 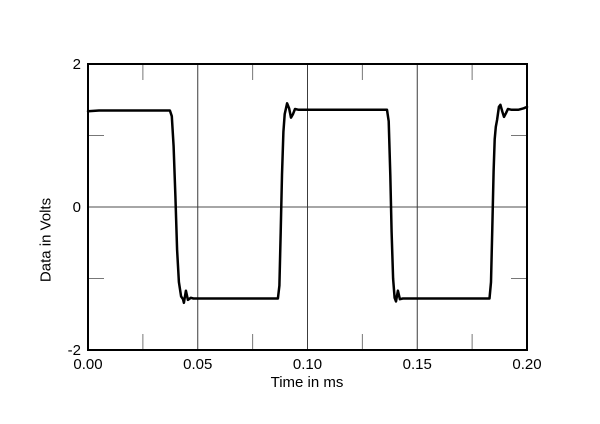 What do you see at coordinates (307, 382) in the screenshot?
I see `x-axis-title: Time in ms` at bounding box center [307, 382].